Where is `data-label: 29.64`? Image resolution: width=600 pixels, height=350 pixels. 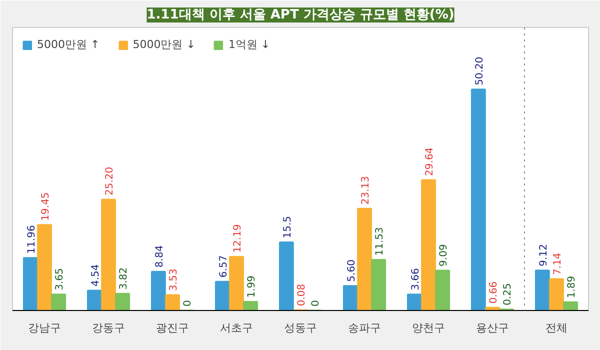 data-label: 29.64 is located at coordinates (430, 161).